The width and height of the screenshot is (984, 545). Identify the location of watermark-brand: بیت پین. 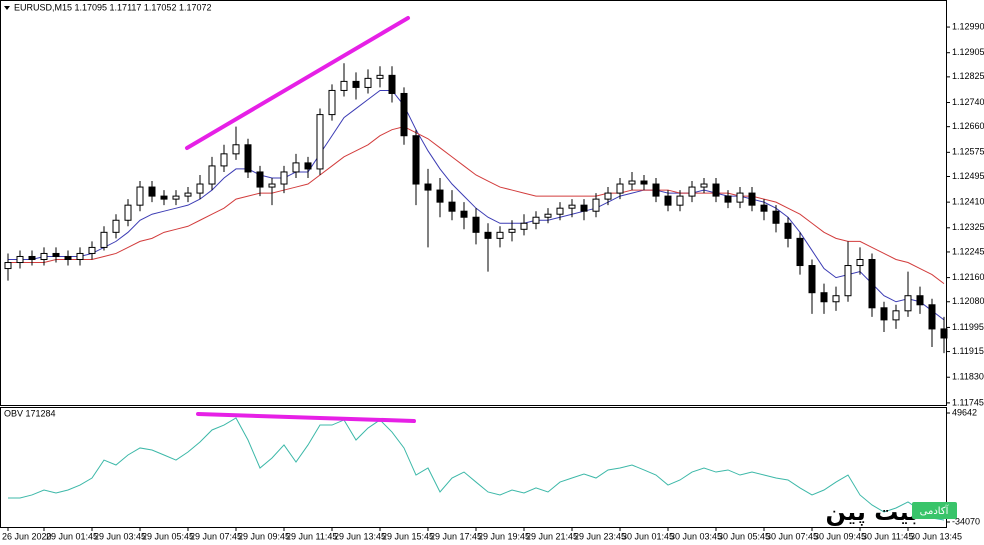
(872, 512).